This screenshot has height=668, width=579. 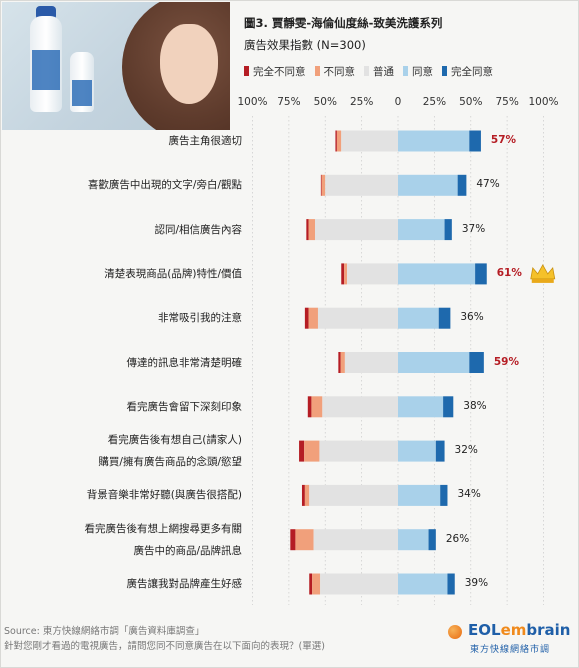 I want to click on logo-dot-icon, so click(x=455, y=632).